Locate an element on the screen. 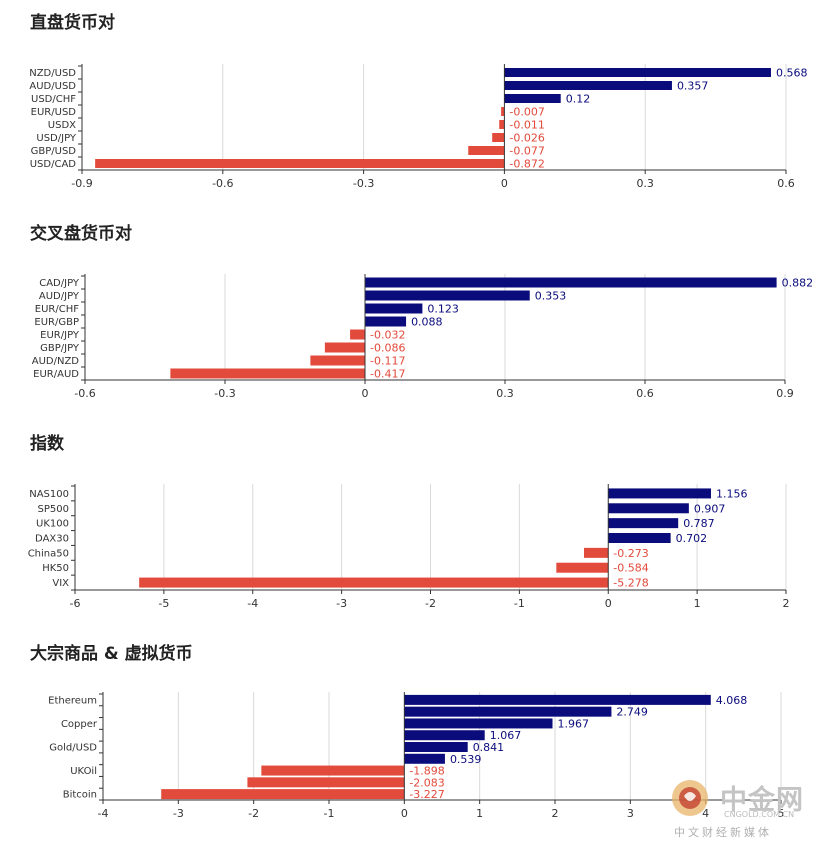  value-label: -0.273 is located at coordinates (630, 553).